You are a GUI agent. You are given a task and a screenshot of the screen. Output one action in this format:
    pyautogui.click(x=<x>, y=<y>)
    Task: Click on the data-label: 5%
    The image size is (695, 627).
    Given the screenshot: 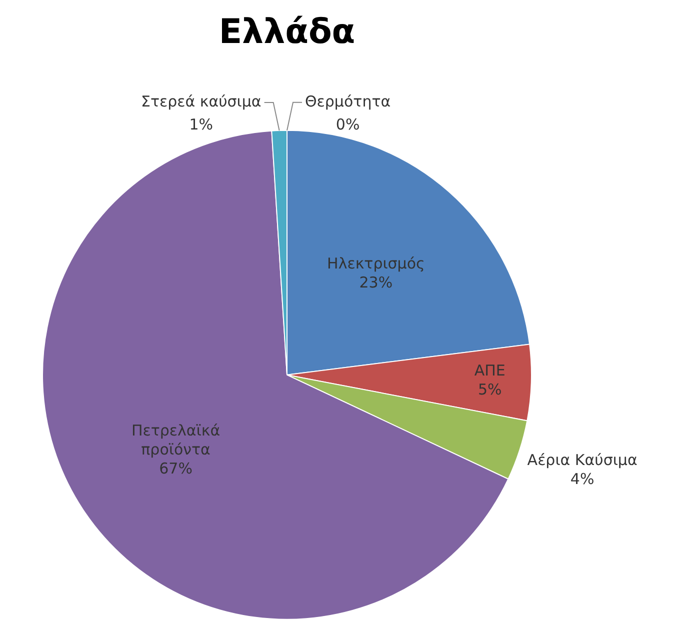 What is the action you would take?
    pyautogui.click(x=490, y=389)
    